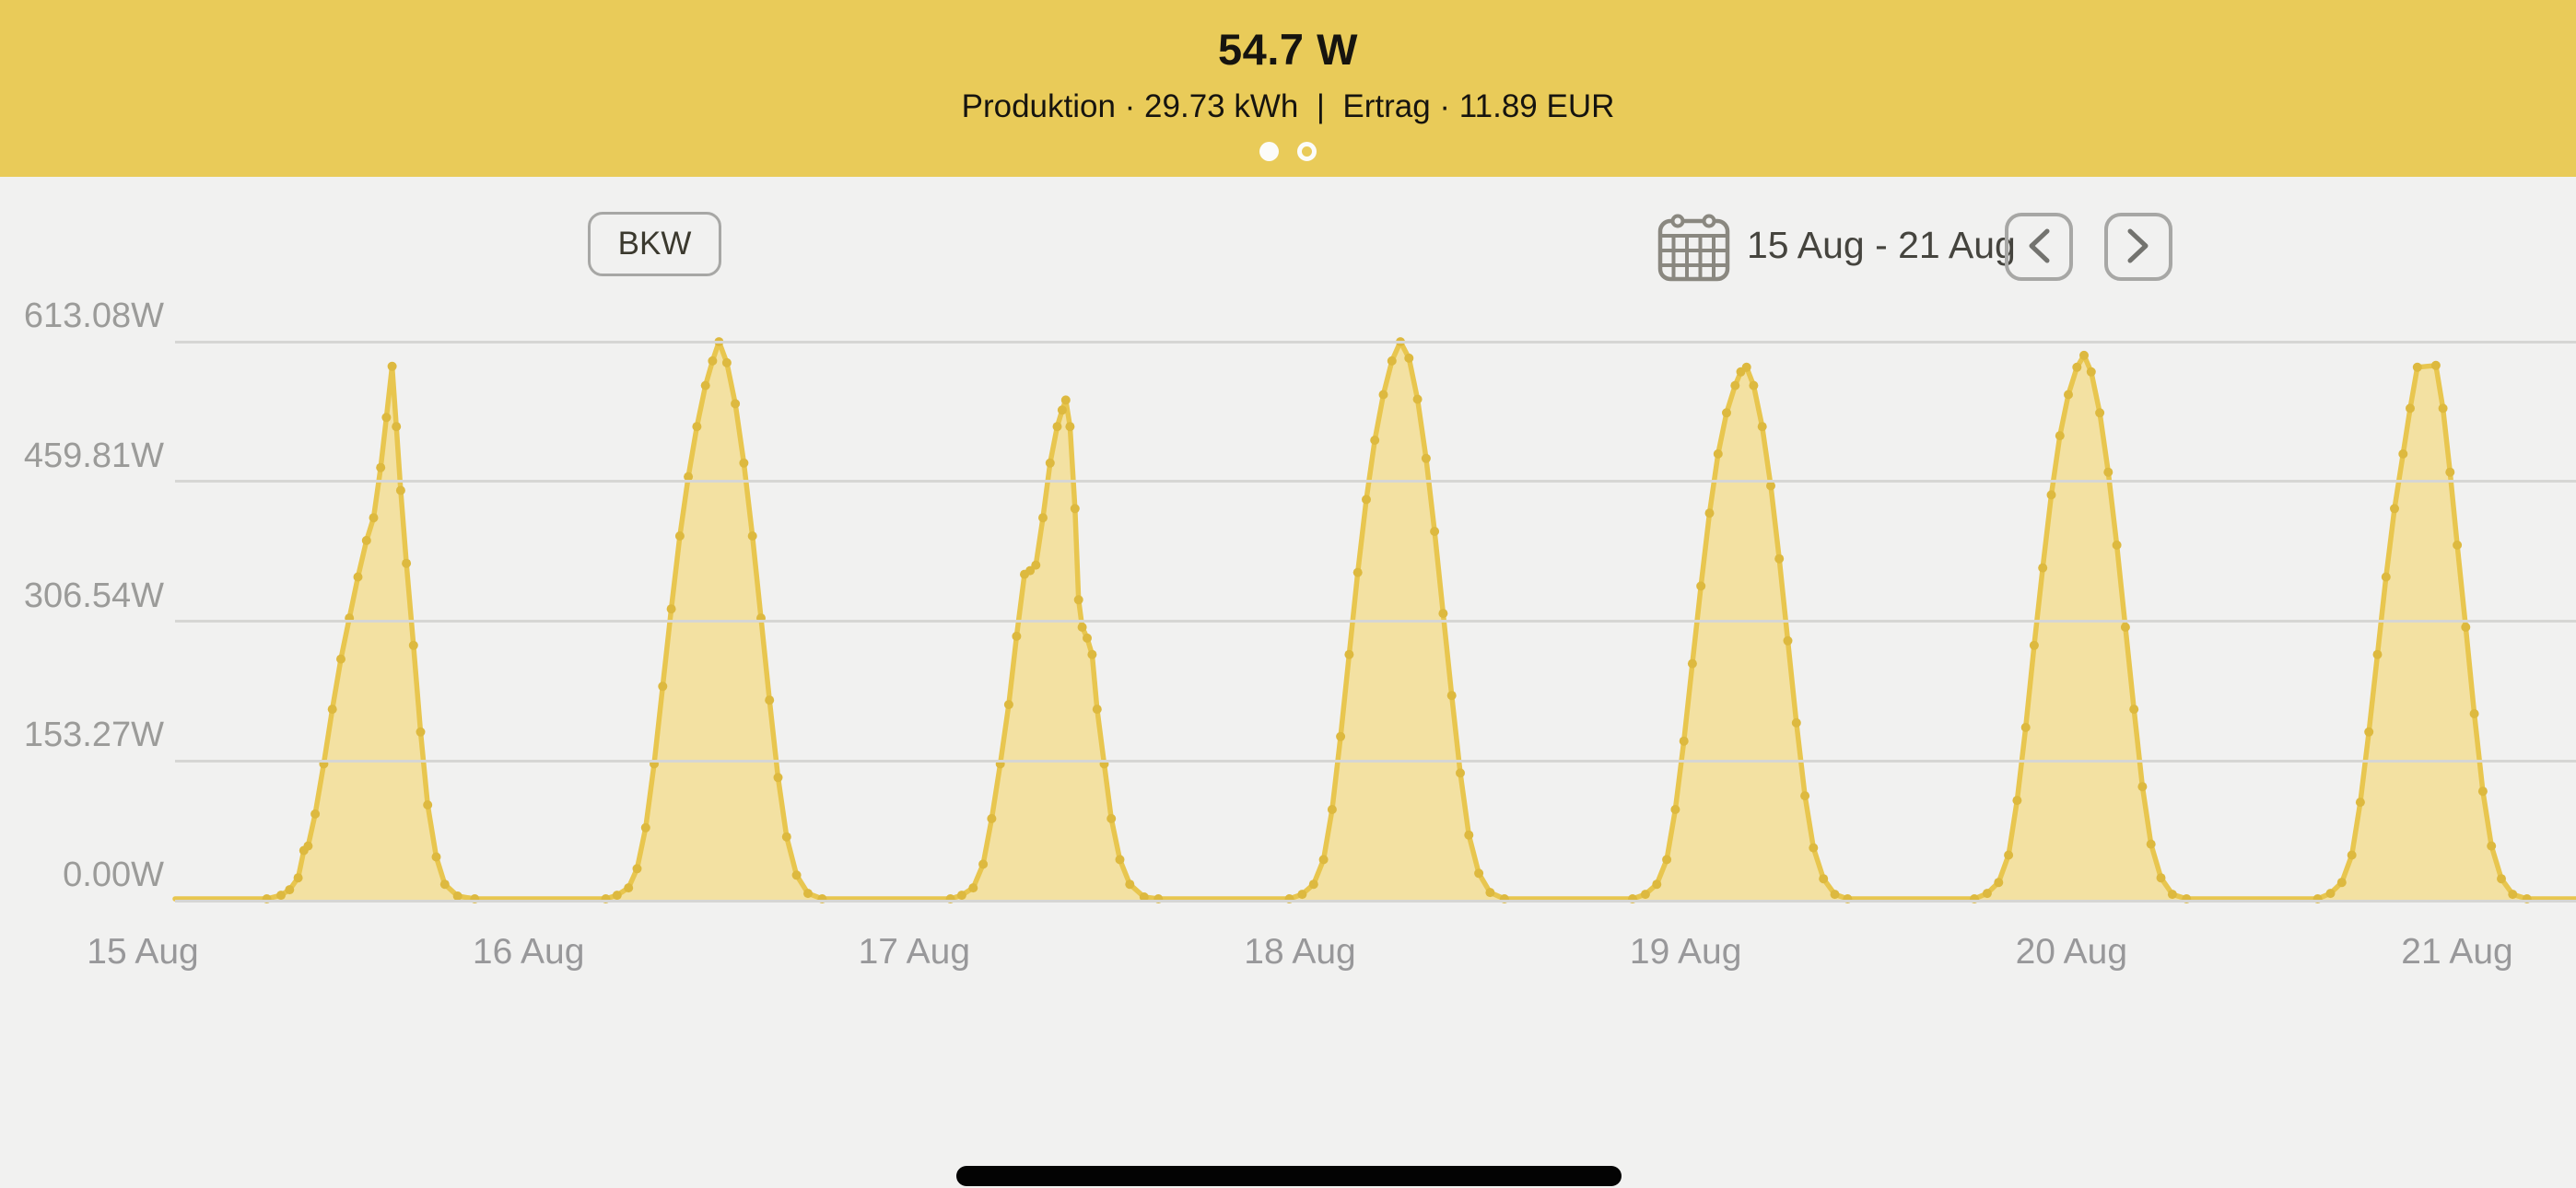 The height and width of the screenshot is (1188, 2576). I want to click on source-selector-button: BKW, so click(654, 244).